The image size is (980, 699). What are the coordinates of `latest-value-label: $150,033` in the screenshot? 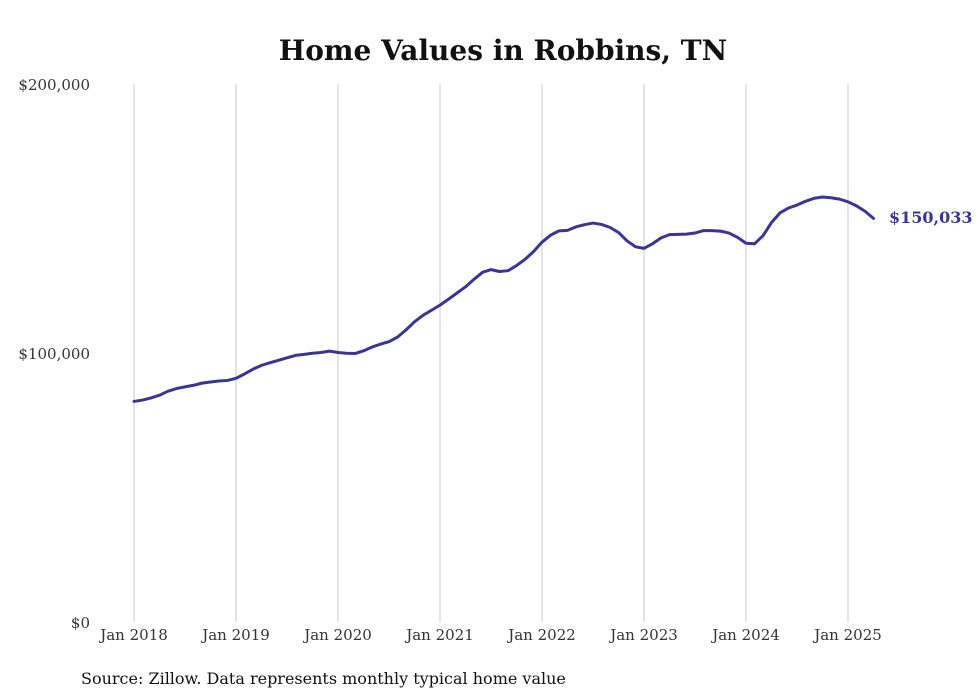 It's located at (931, 217).